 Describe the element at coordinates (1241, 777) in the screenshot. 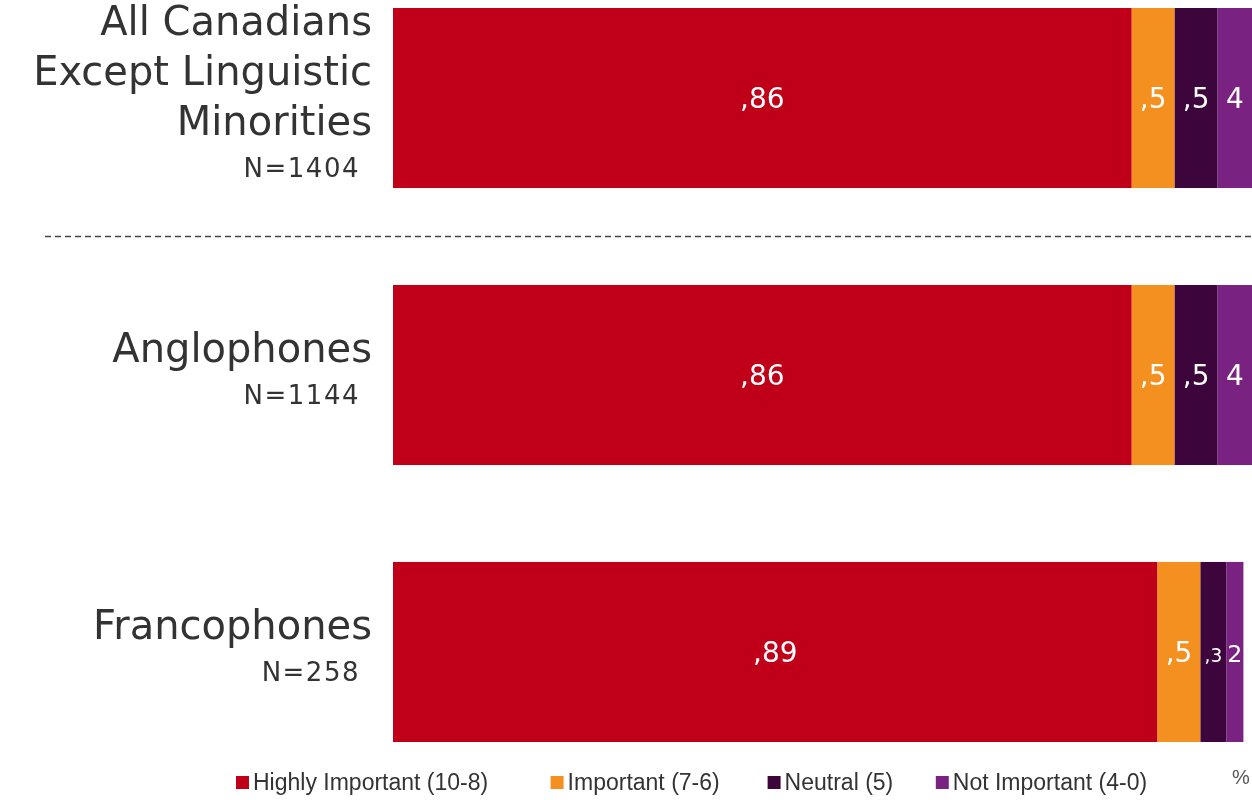

I see `annotation: %` at that location.